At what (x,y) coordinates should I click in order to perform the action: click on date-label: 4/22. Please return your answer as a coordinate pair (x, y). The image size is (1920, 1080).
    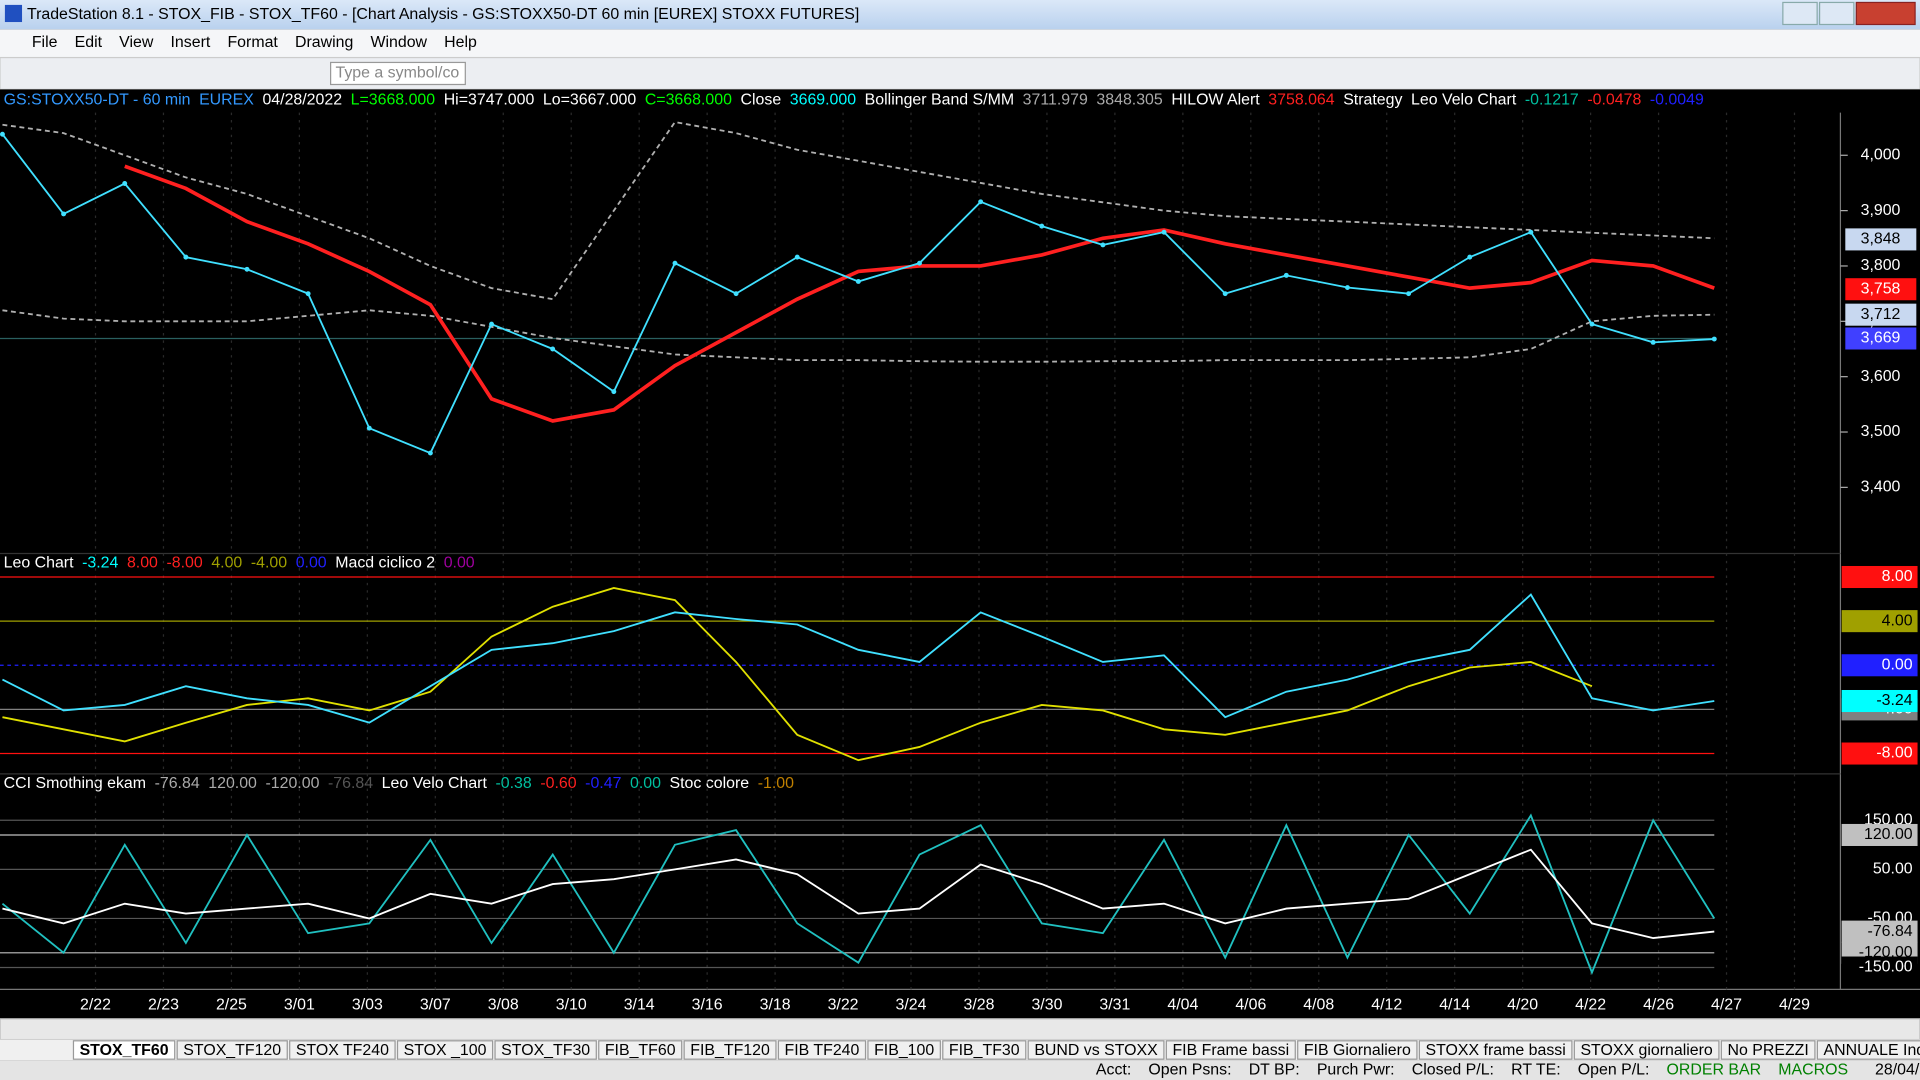
    Looking at the image, I should click on (1590, 1005).